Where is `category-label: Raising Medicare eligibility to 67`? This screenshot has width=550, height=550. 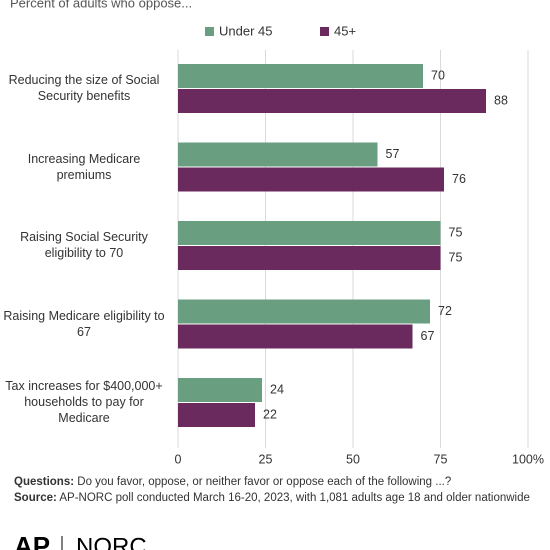 category-label: Raising Medicare eligibility to 67 is located at coordinates (84, 323).